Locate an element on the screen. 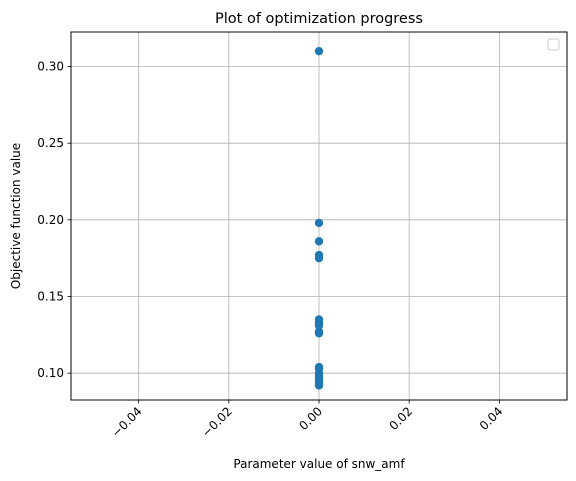 The height and width of the screenshot is (481, 576). y-tick-label: 0.30 is located at coordinates (50, 67).